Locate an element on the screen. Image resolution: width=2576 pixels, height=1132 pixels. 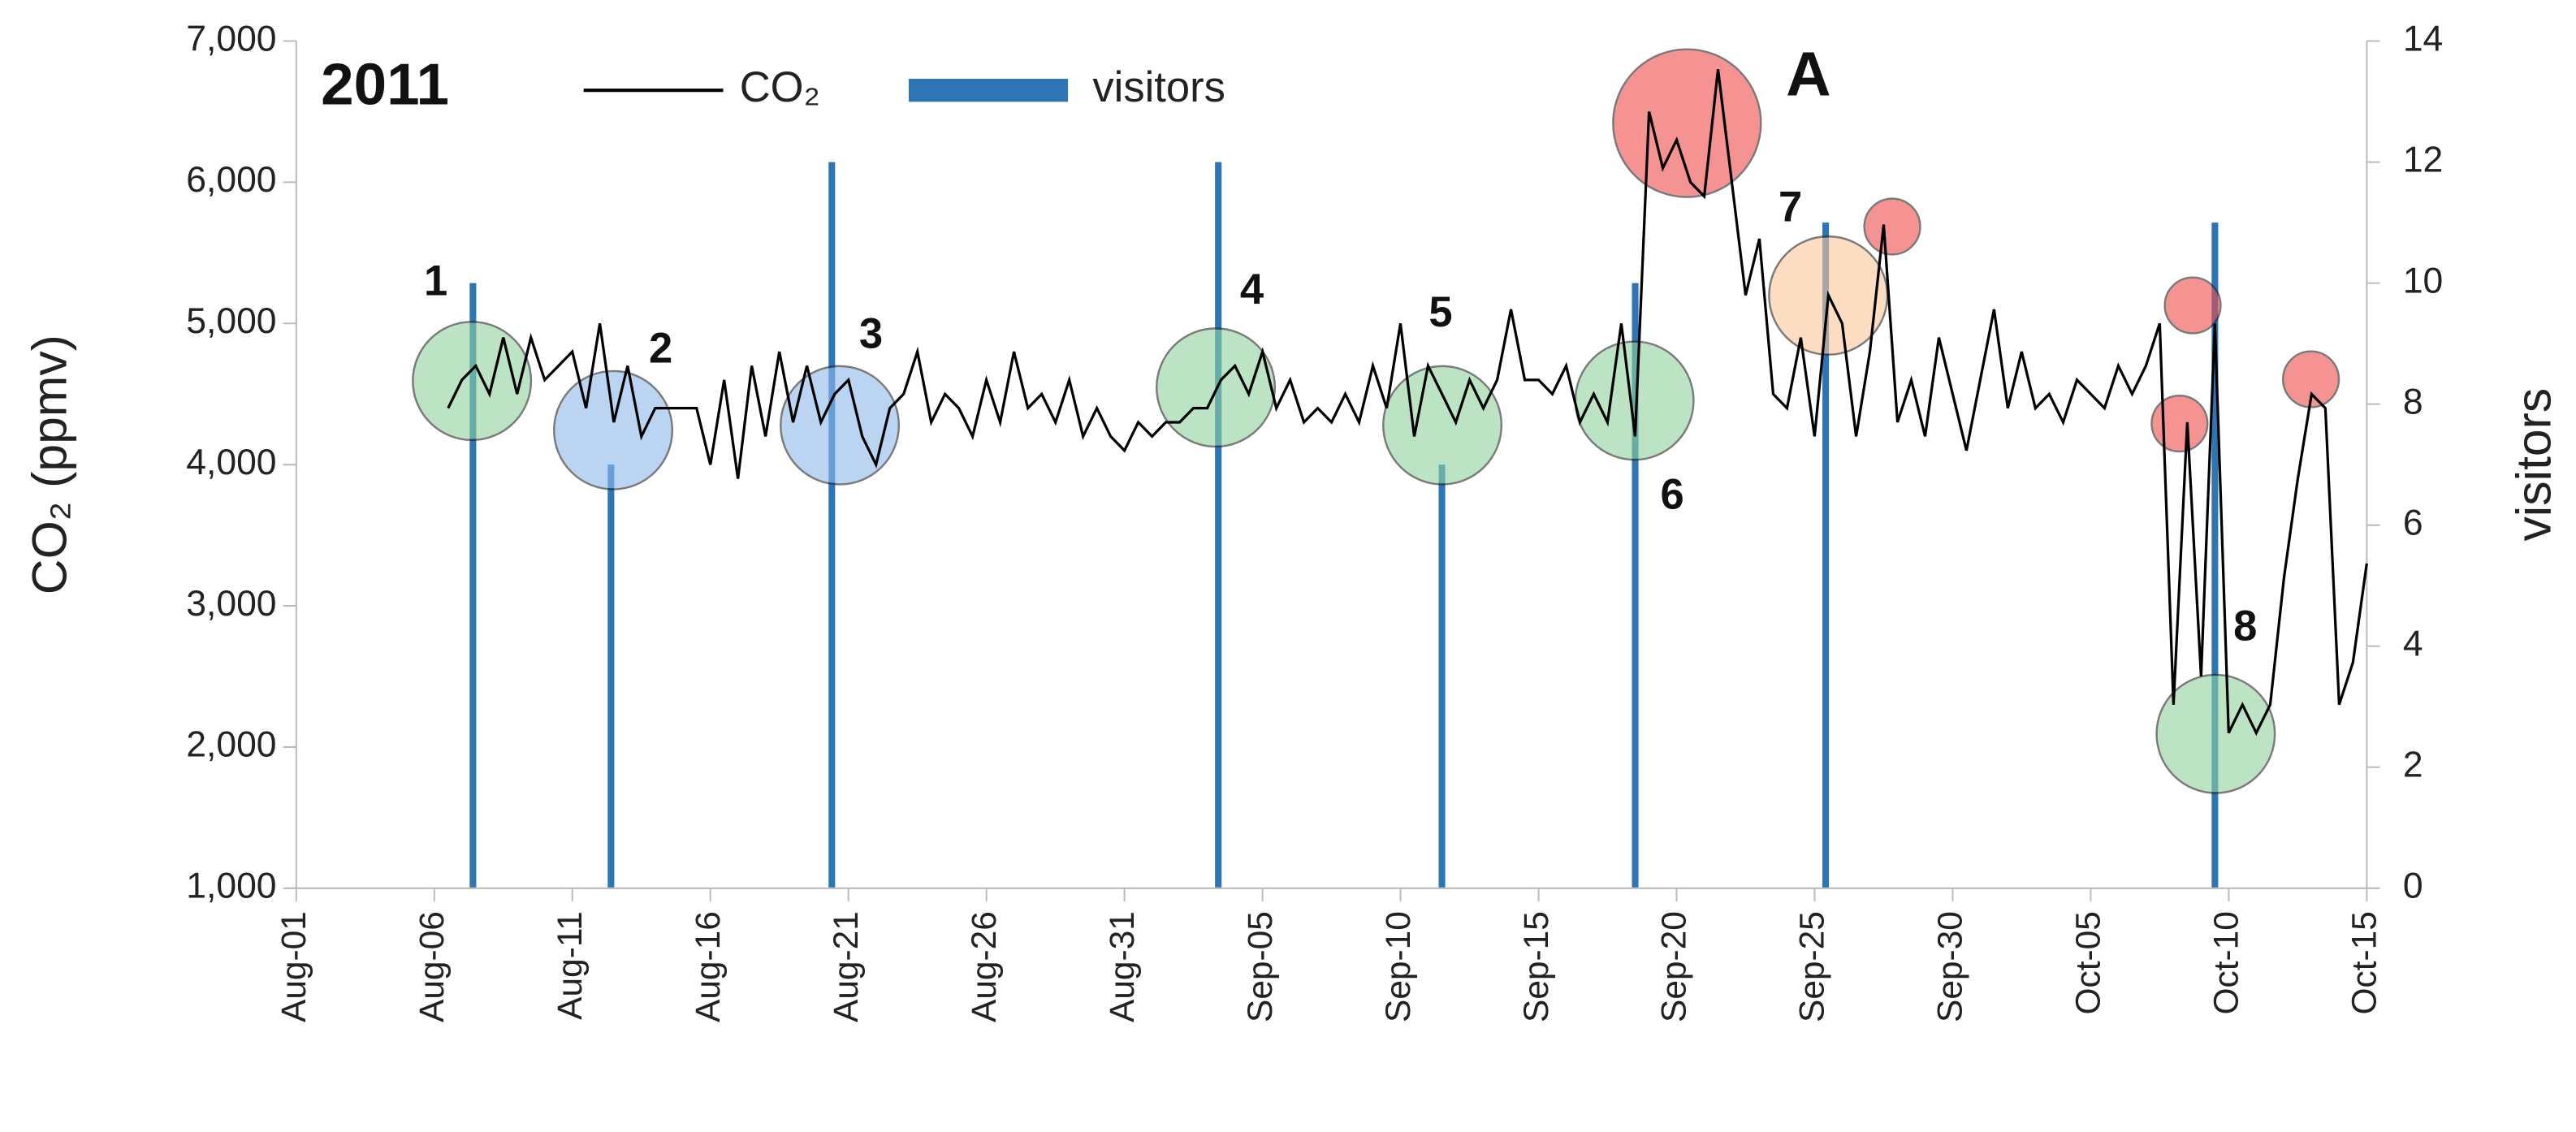
annotation: 3 is located at coordinates (871, 333).